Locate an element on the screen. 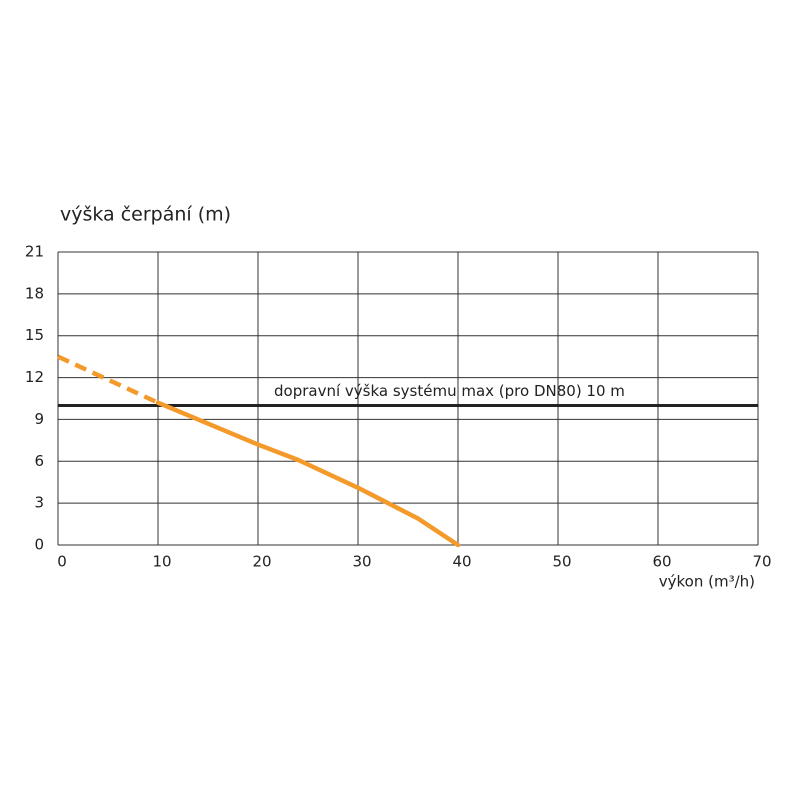 The height and width of the screenshot is (800, 800). y-axis-label: výška čerpání (m) is located at coordinates (145, 215).